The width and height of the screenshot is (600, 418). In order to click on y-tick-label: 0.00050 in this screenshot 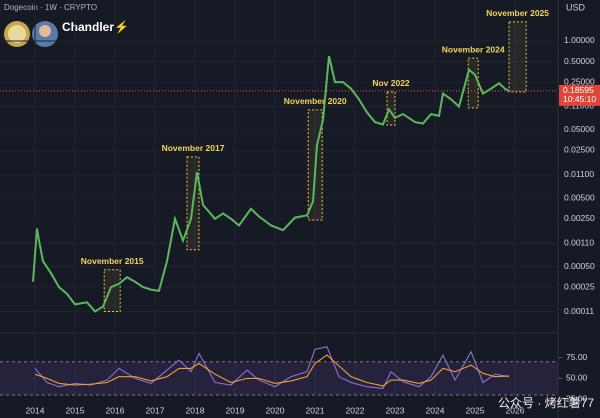, I will do `click(579, 266)`.